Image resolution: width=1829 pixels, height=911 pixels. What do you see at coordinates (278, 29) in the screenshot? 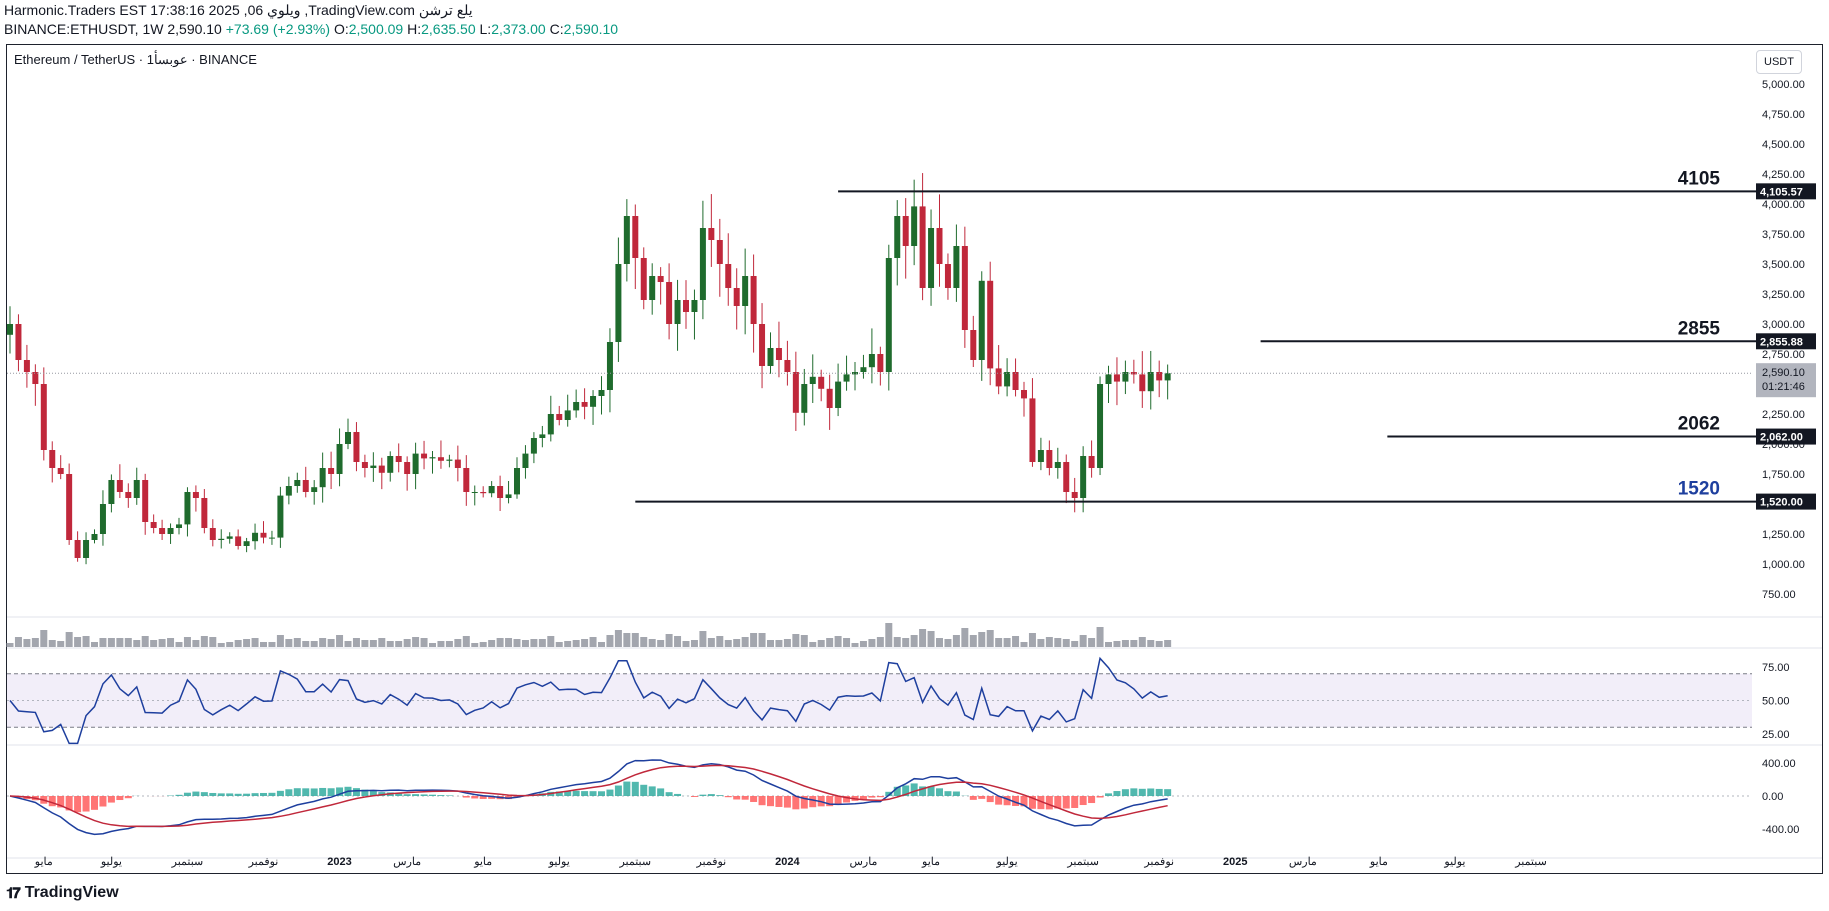
I see `price-change: +73.69 (+2.93%)` at bounding box center [278, 29].